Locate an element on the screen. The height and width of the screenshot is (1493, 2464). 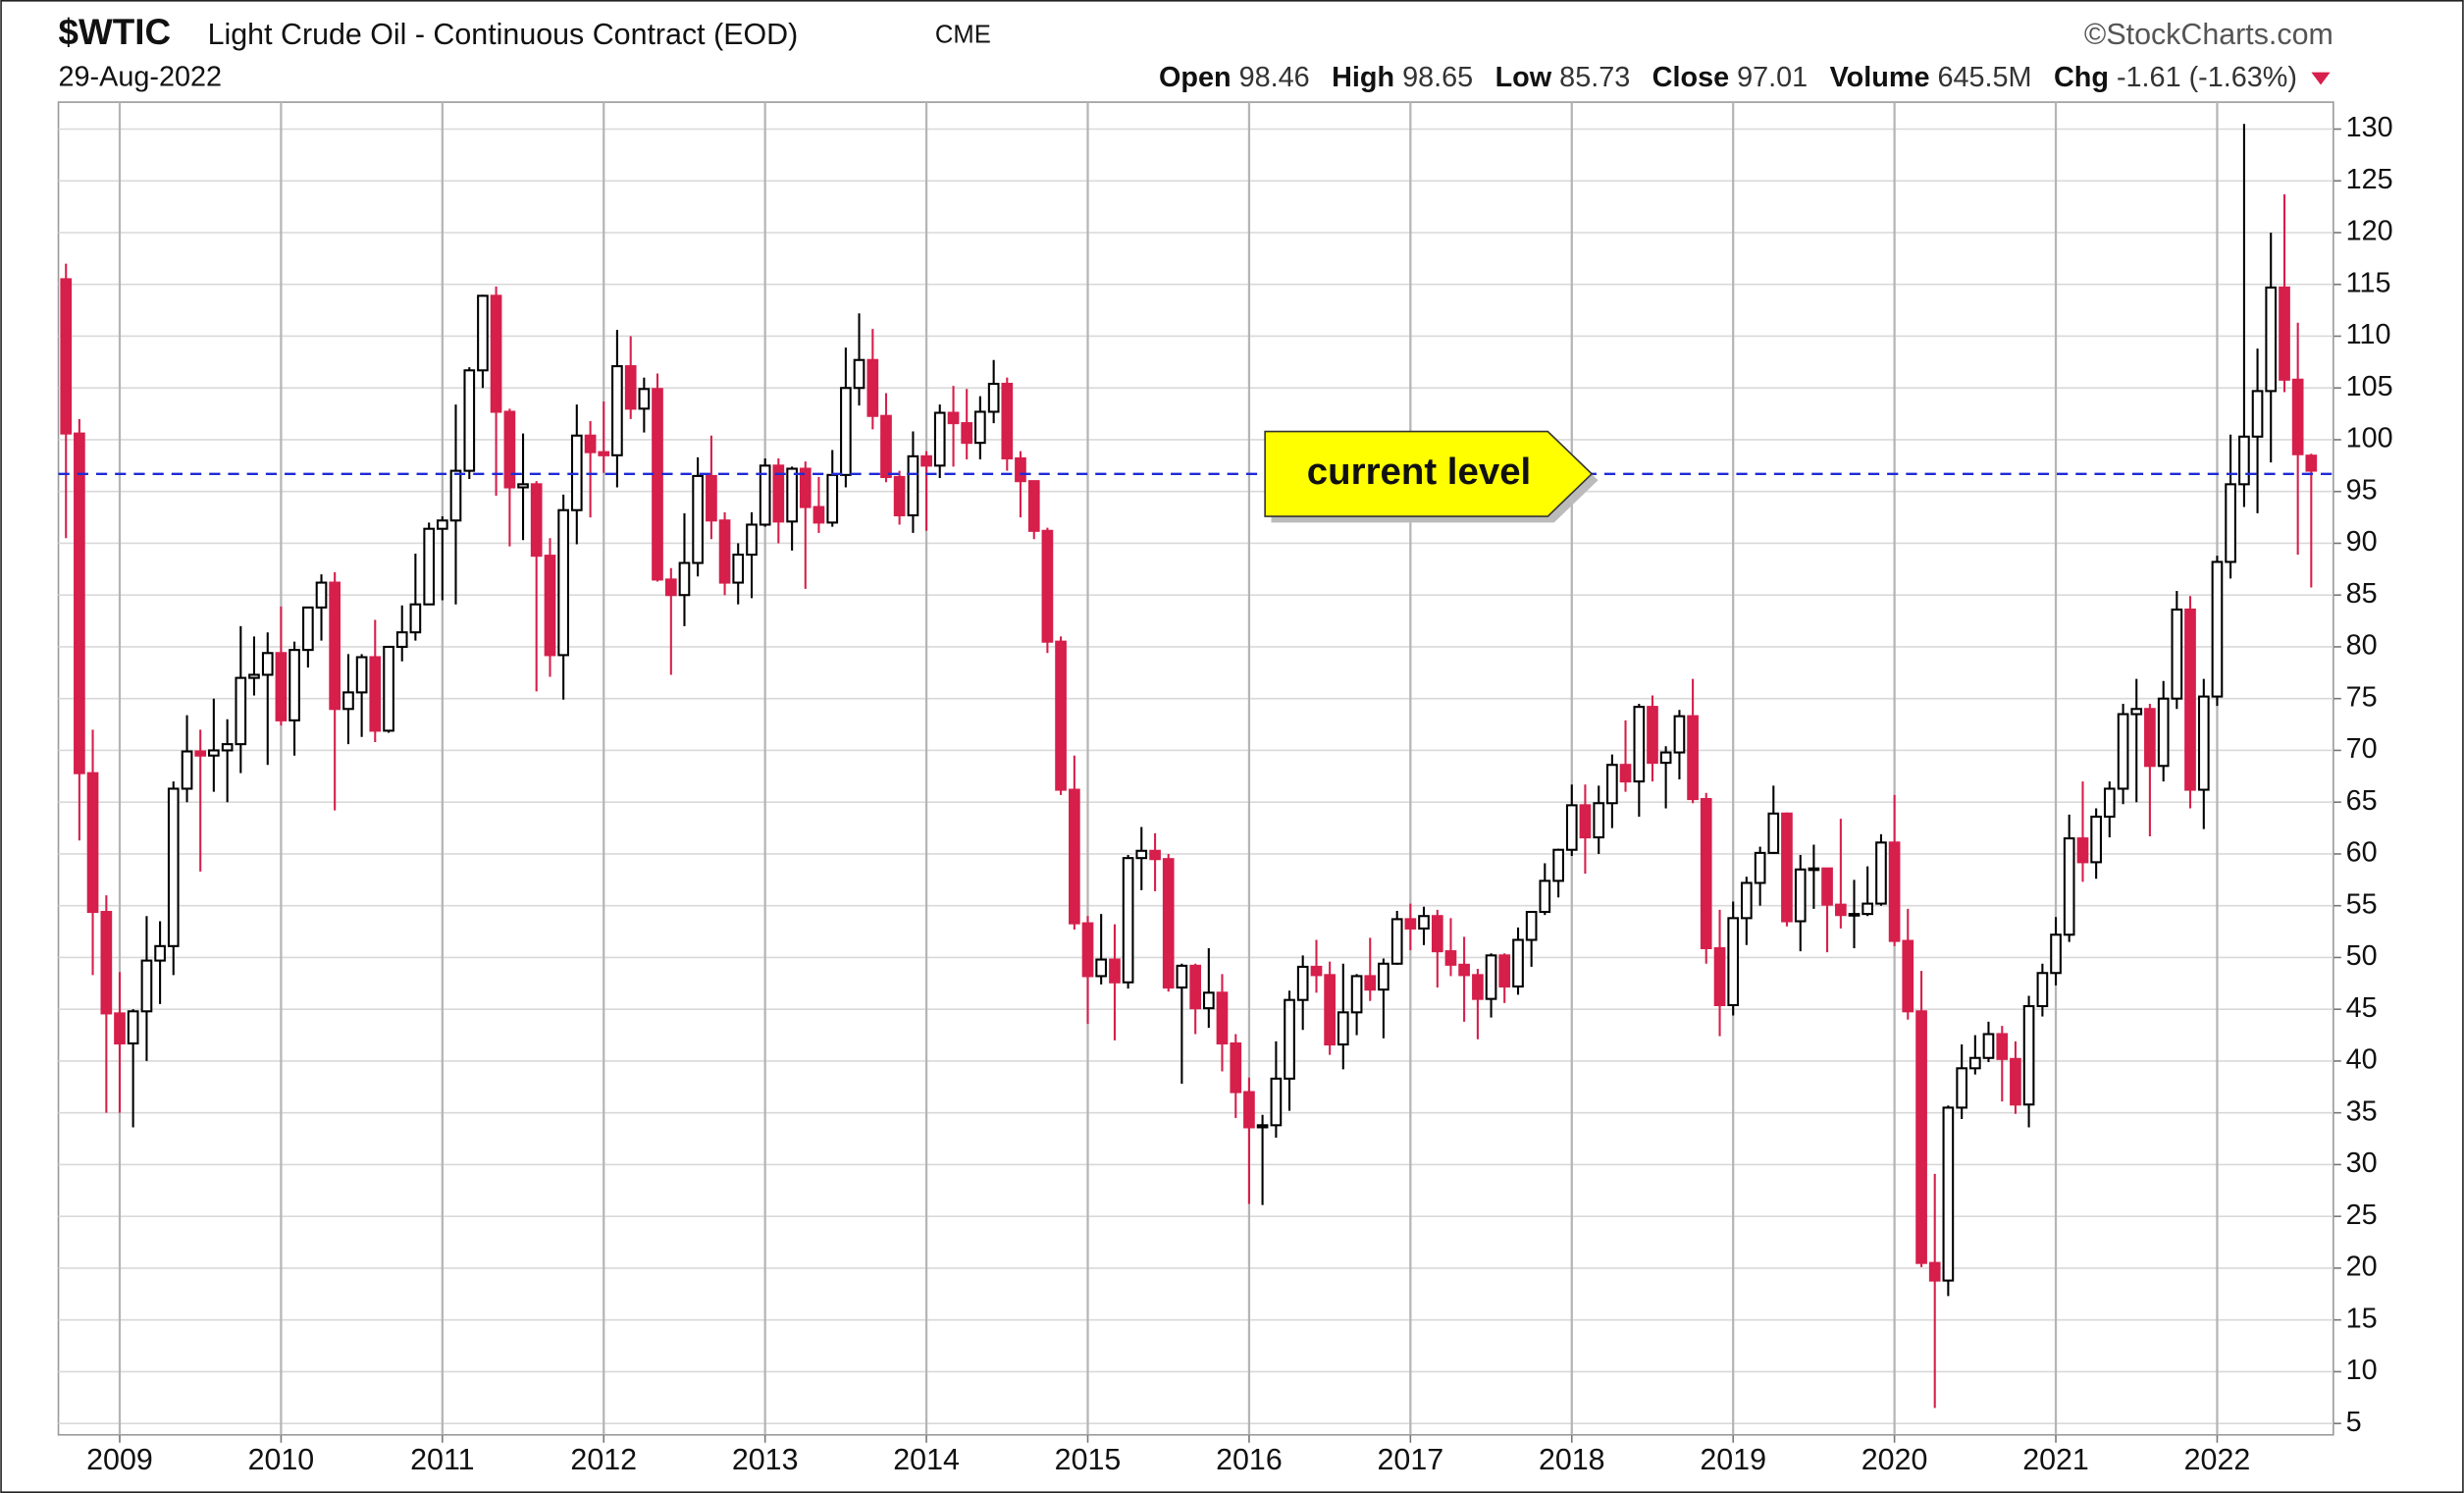
y-tick-label: 40 is located at coordinates (2362, 1060).